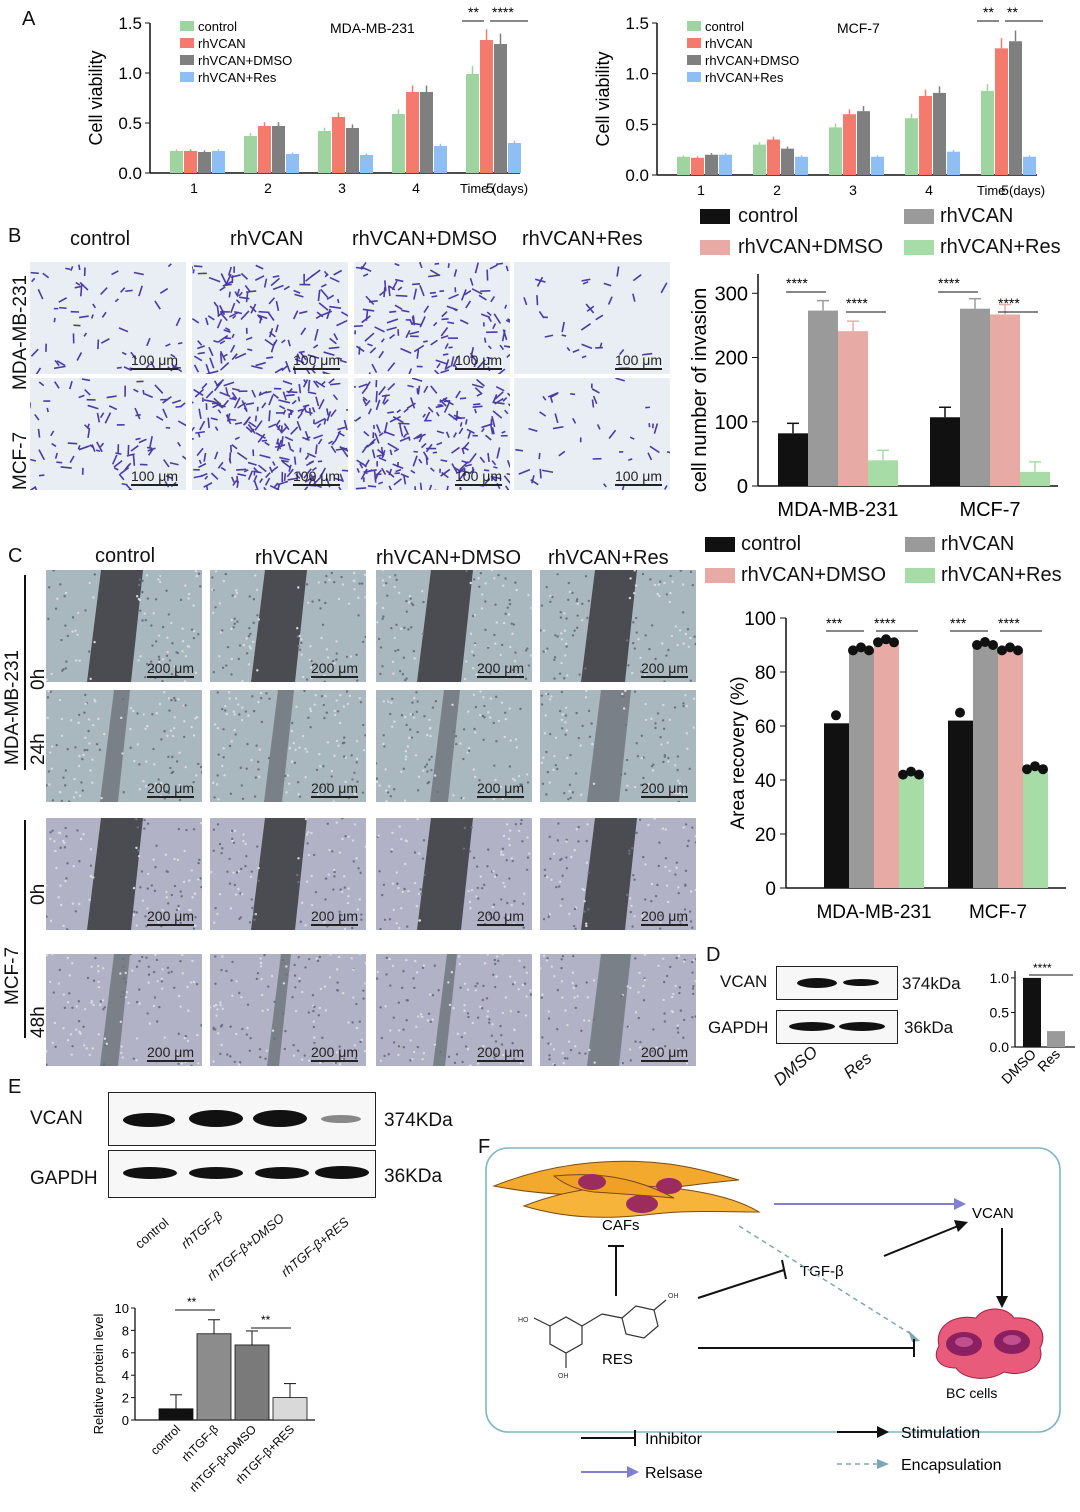  Describe the element at coordinates (1056, 1039) in the screenshot. I see `bar-Res` at that location.